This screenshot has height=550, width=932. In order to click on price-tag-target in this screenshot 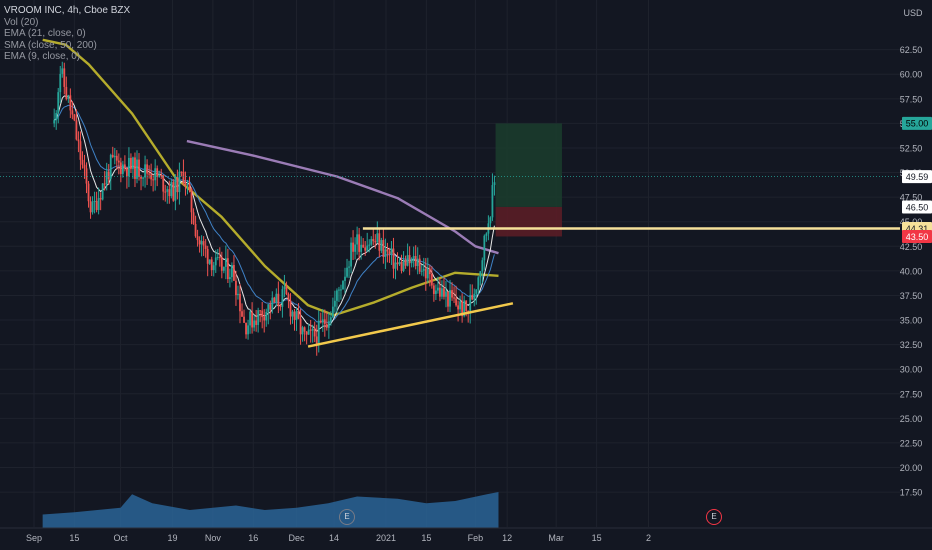, I will do `click(917, 123)`.